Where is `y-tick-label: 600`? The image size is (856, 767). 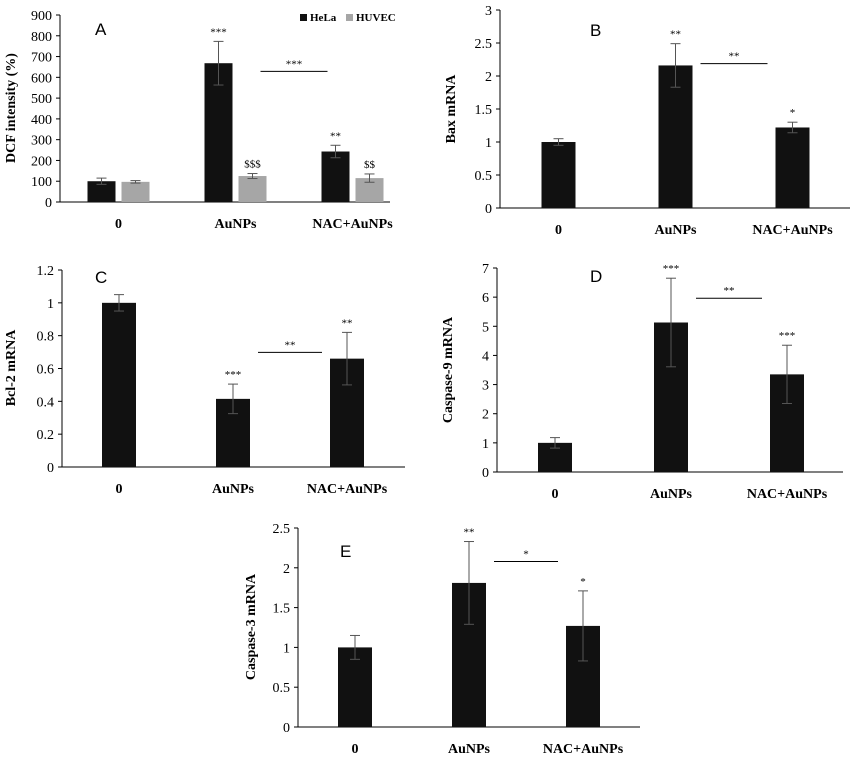
y-tick-label: 600 is located at coordinates (41, 78).